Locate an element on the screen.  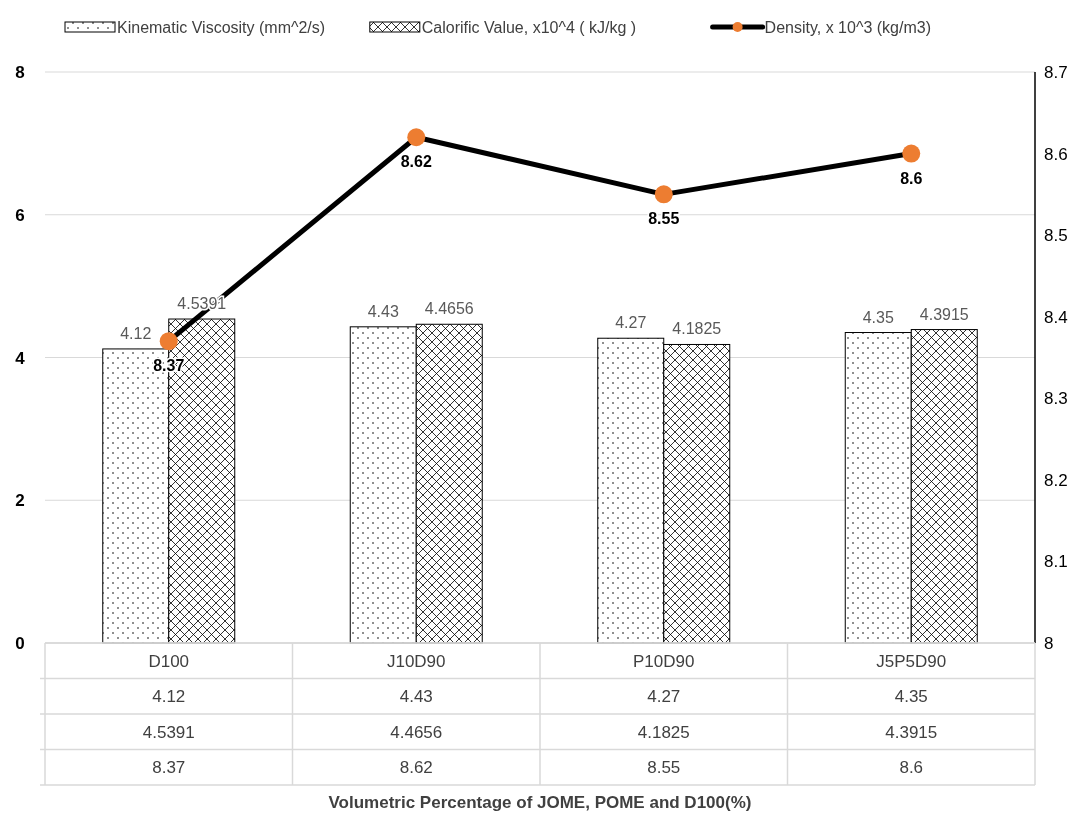
text: 8.62 is located at coordinates (416, 768).